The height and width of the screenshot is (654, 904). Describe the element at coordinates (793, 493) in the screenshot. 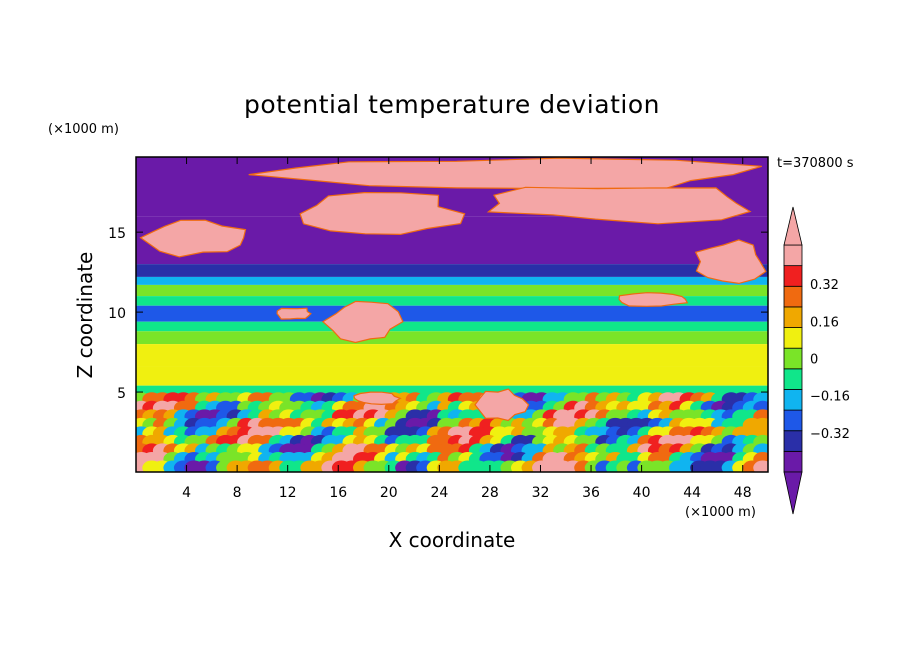

I see `colorbar-min-extension` at that location.